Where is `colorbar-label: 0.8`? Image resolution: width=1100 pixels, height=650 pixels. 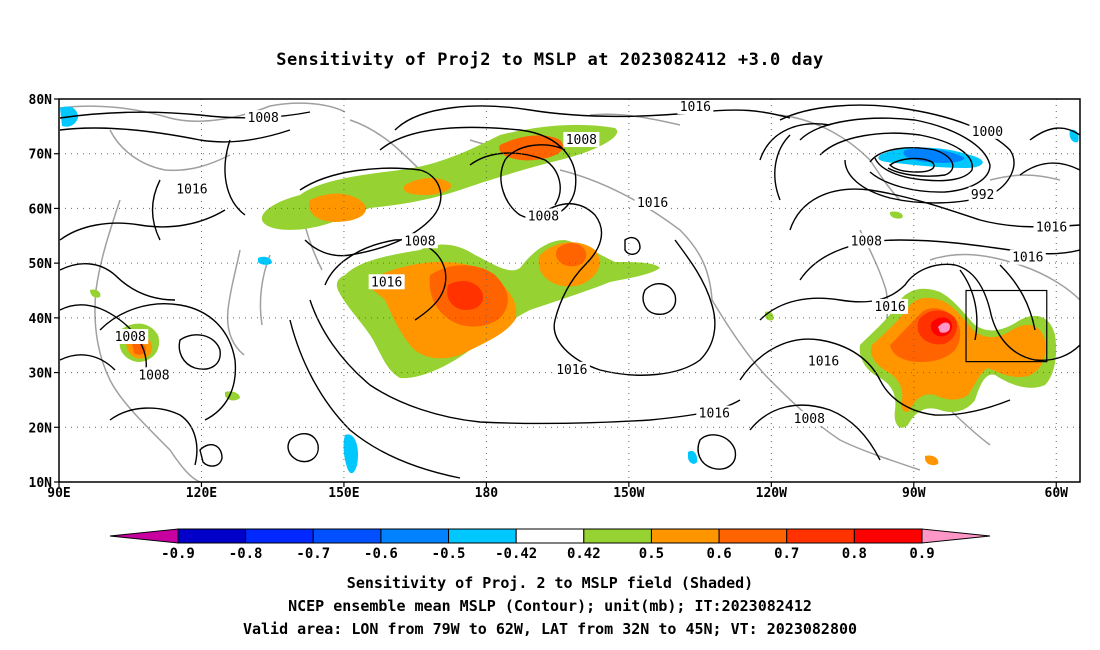 colorbar-label: 0.8 is located at coordinates (854, 554).